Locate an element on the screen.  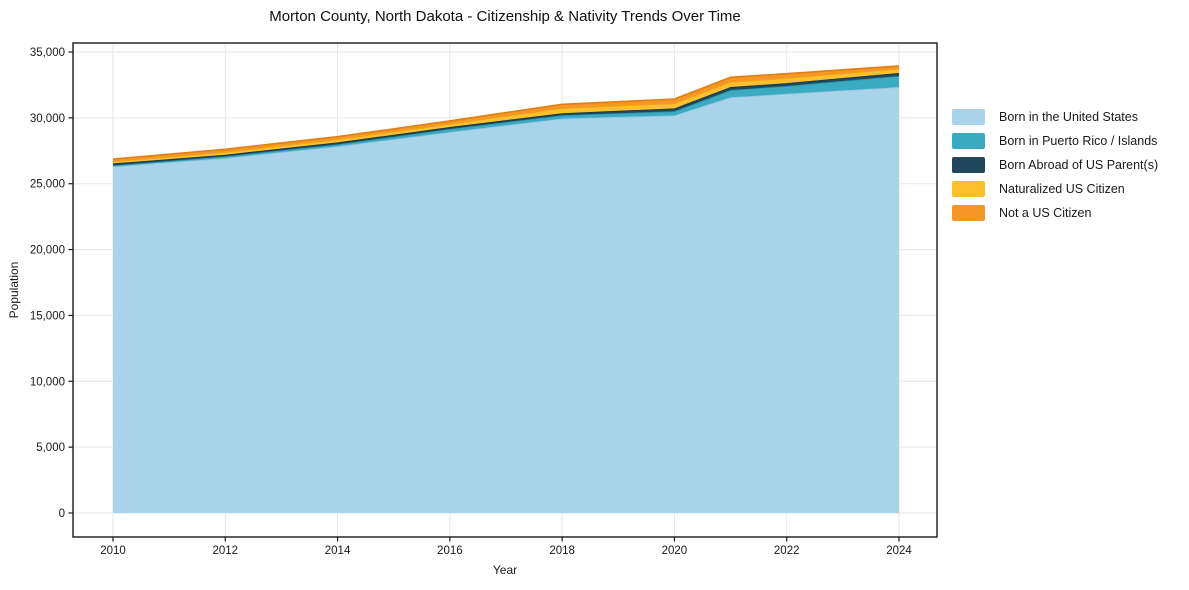
y-axis-label: Population is located at coordinates (14, 290).